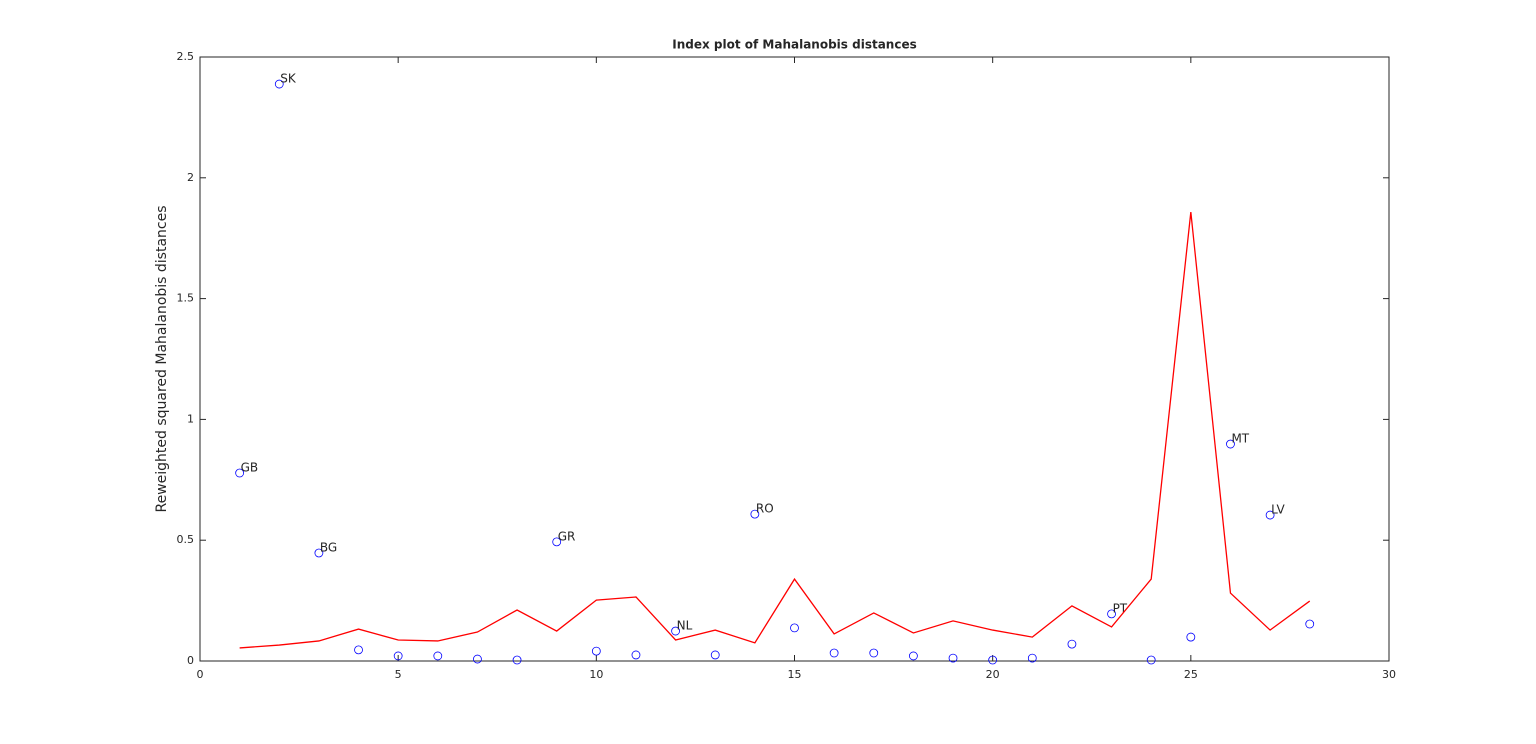 The image size is (1536, 744). What do you see at coordinates (685, 626) in the screenshot?
I see `point-label: NL` at bounding box center [685, 626].